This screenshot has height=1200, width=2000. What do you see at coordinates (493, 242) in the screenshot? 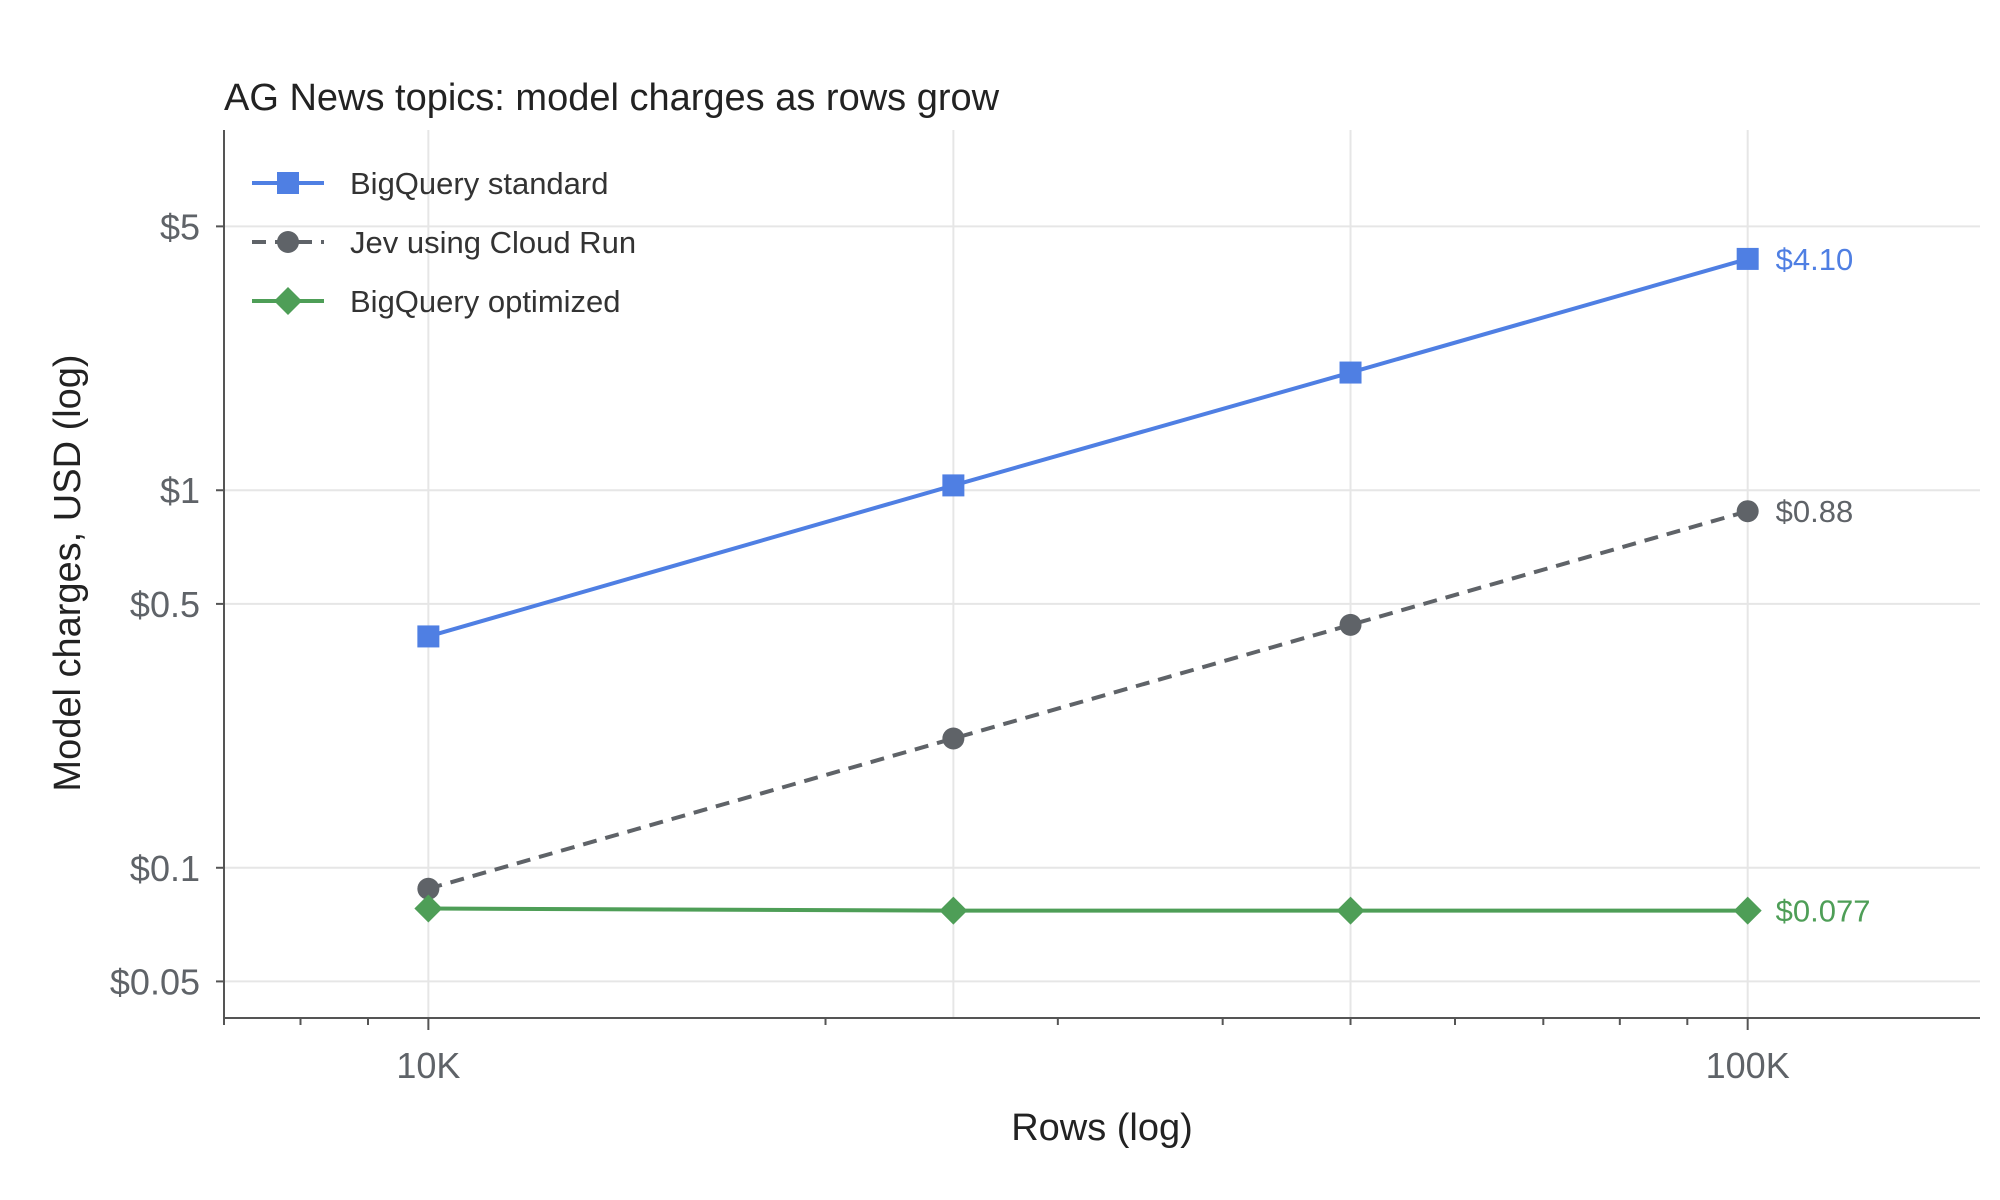
I see `legend-label: Jev using Cloud Run` at bounding box center [493, 242].